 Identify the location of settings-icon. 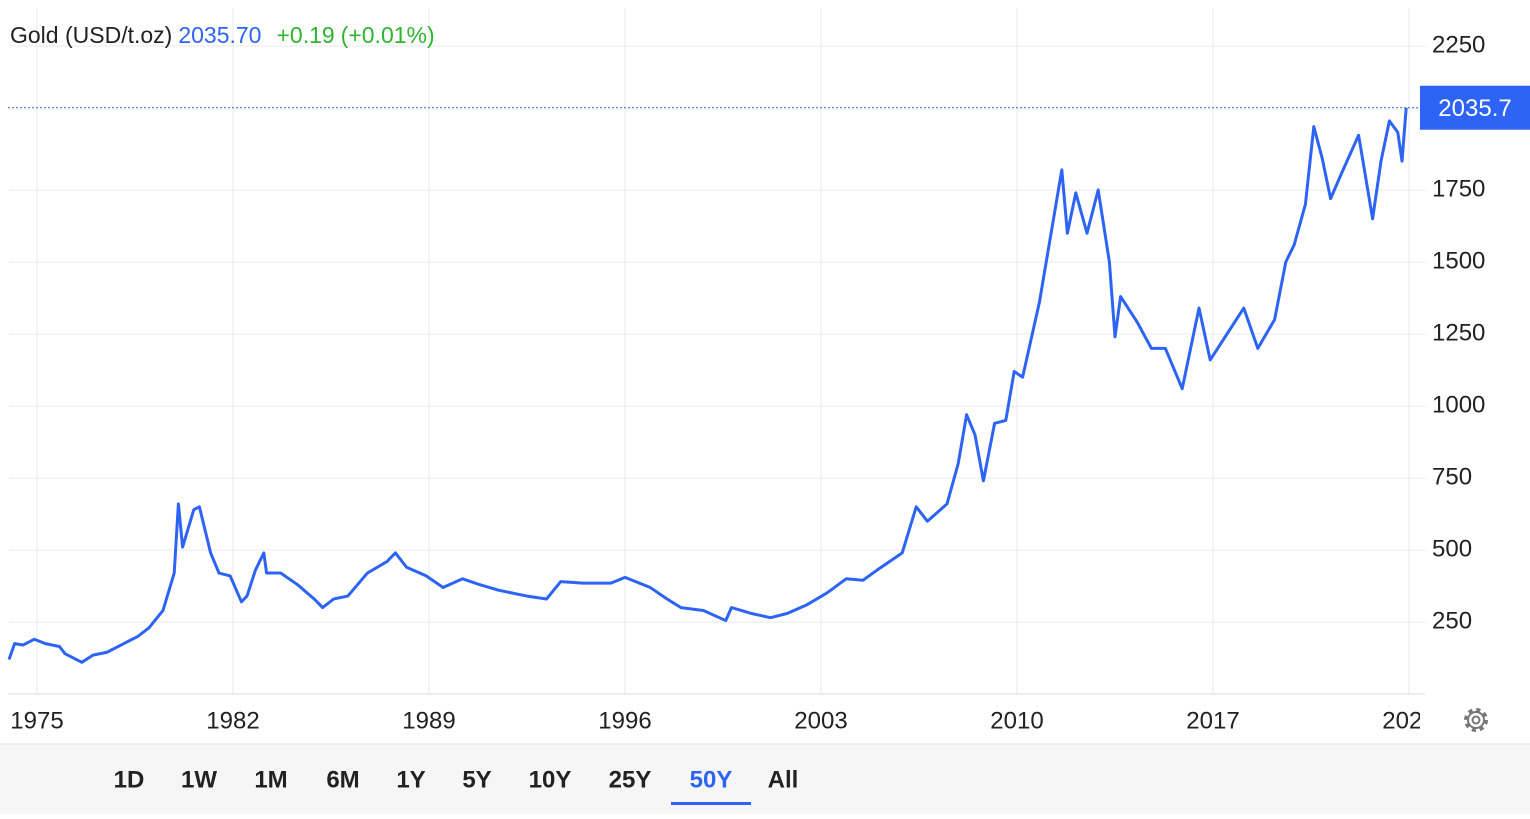
(1476, 720).